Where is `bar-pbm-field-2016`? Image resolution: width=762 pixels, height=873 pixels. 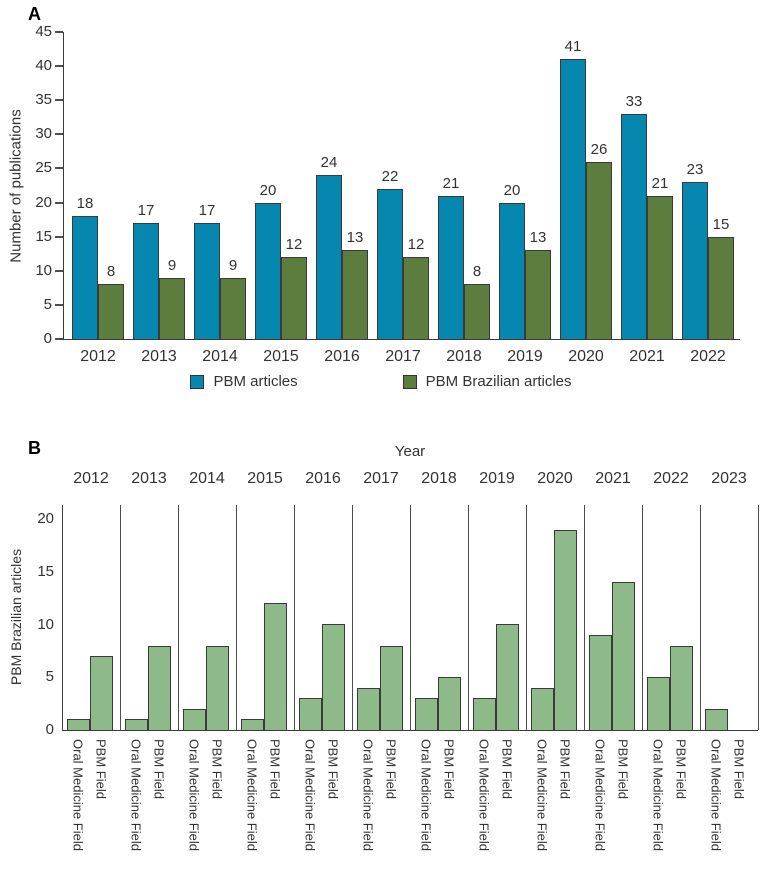
bar-pbm-field-2016 is located at coordinates (333, 677).